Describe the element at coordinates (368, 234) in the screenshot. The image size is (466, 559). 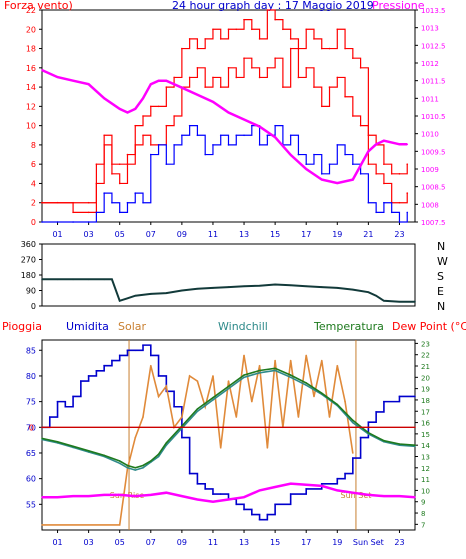
I see `x-tick-label: 21` at that location.